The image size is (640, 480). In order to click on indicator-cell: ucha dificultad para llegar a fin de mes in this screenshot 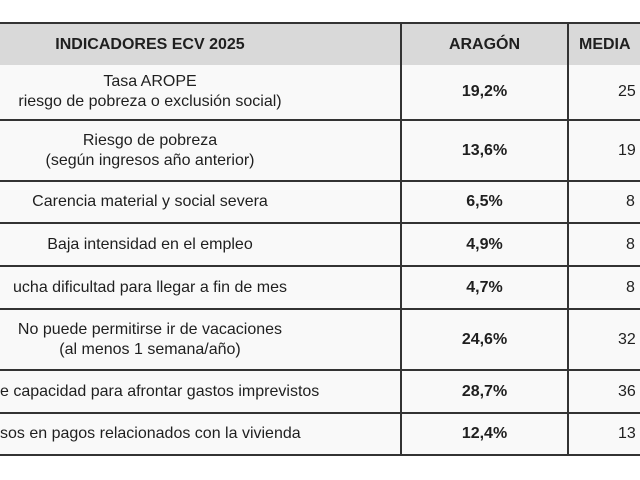, I will do `click(150, 287)`.